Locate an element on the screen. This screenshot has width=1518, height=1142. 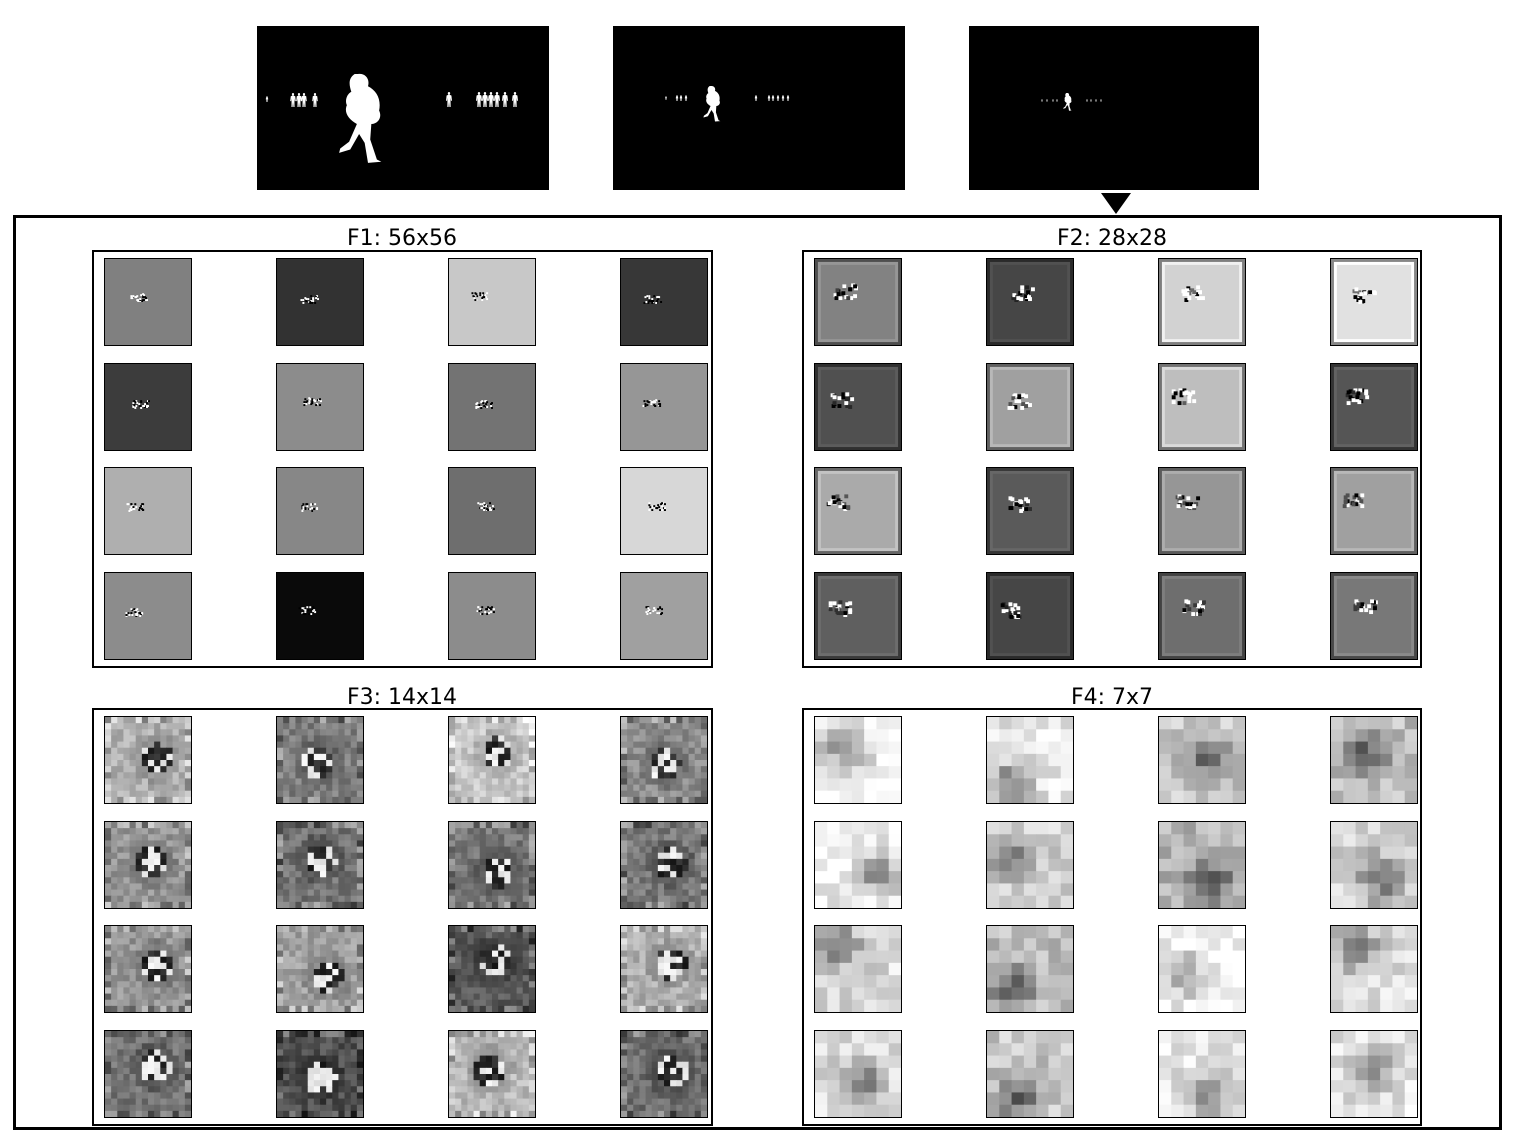
panel-f4 is located at coordinates (1112, 917).